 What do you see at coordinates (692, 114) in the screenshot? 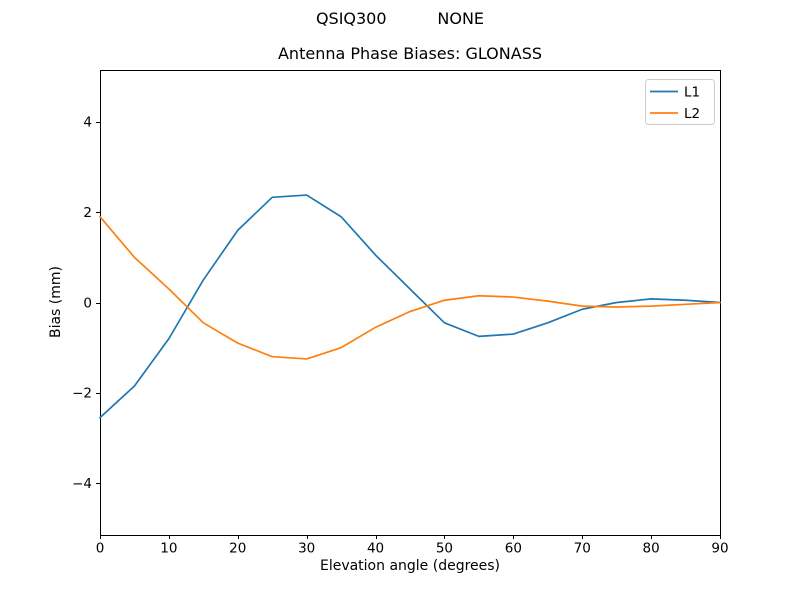
I see `legend-label-l2: L2` at bounding box center [692, 114].